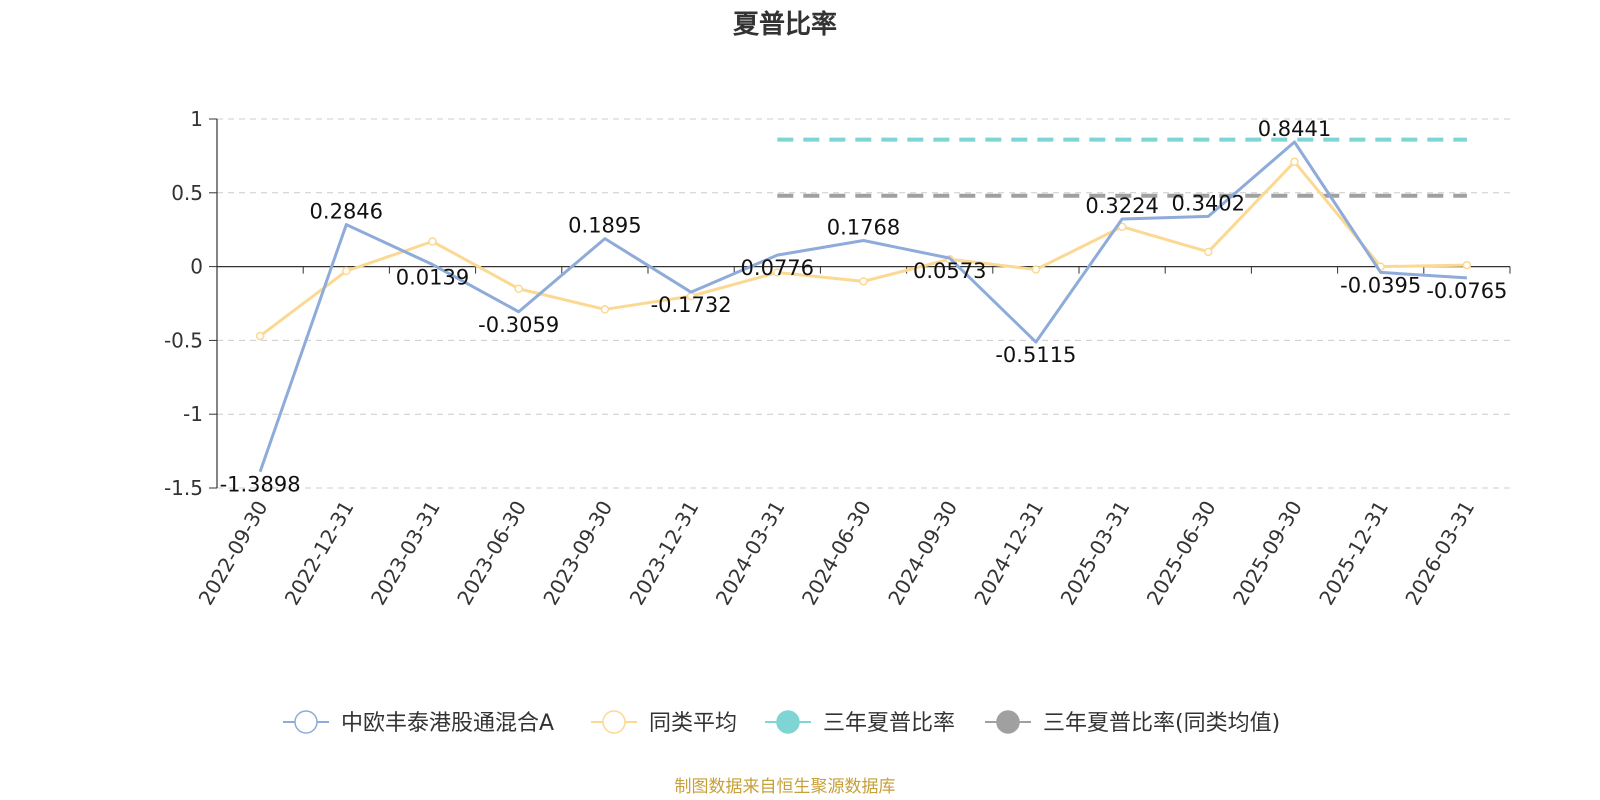  I want to click on legend-item: 三年夏普比率(同类均值), so click(1132, 723).